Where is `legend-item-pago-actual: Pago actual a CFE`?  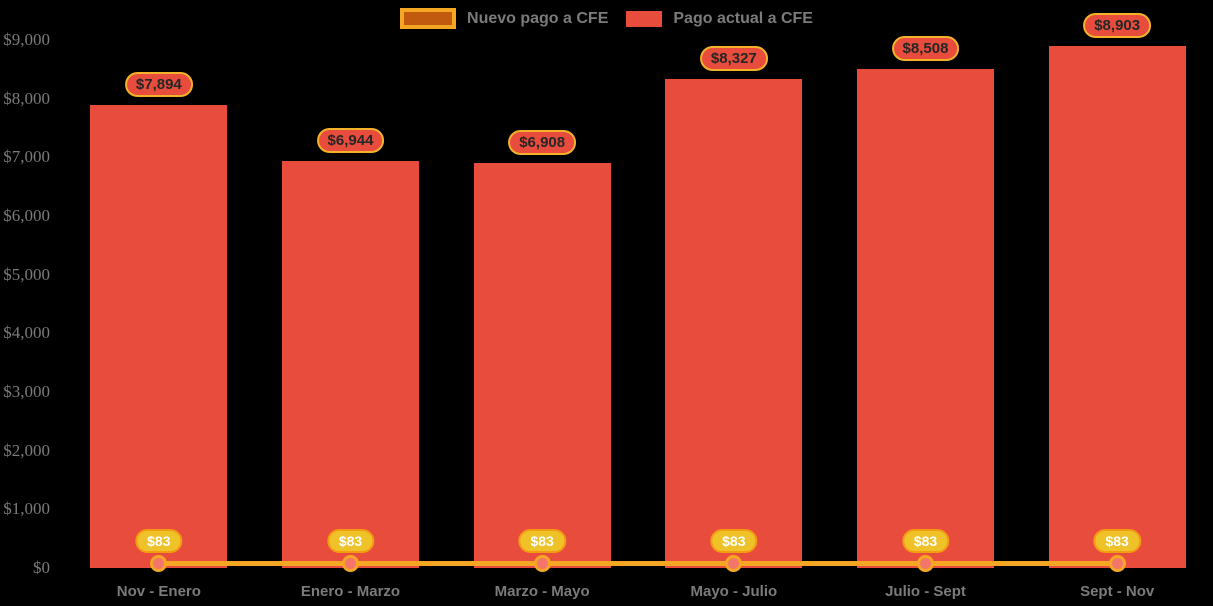
legend-item-pago-actual: Pago actual a CFE is located at coordinates (719, 19).